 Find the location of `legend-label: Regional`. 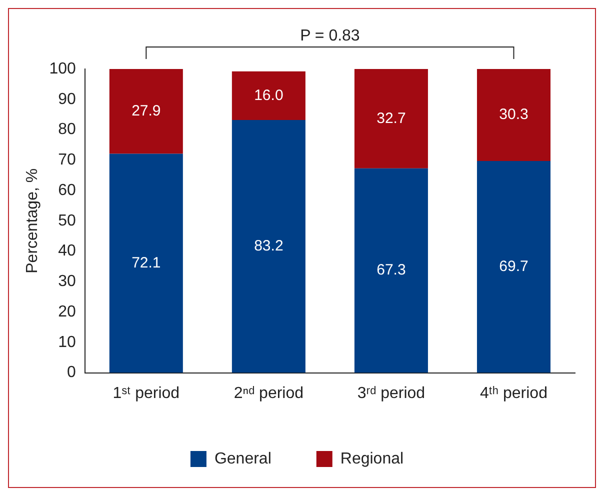

legend-label: Regional is located at coordinates (372, 459).